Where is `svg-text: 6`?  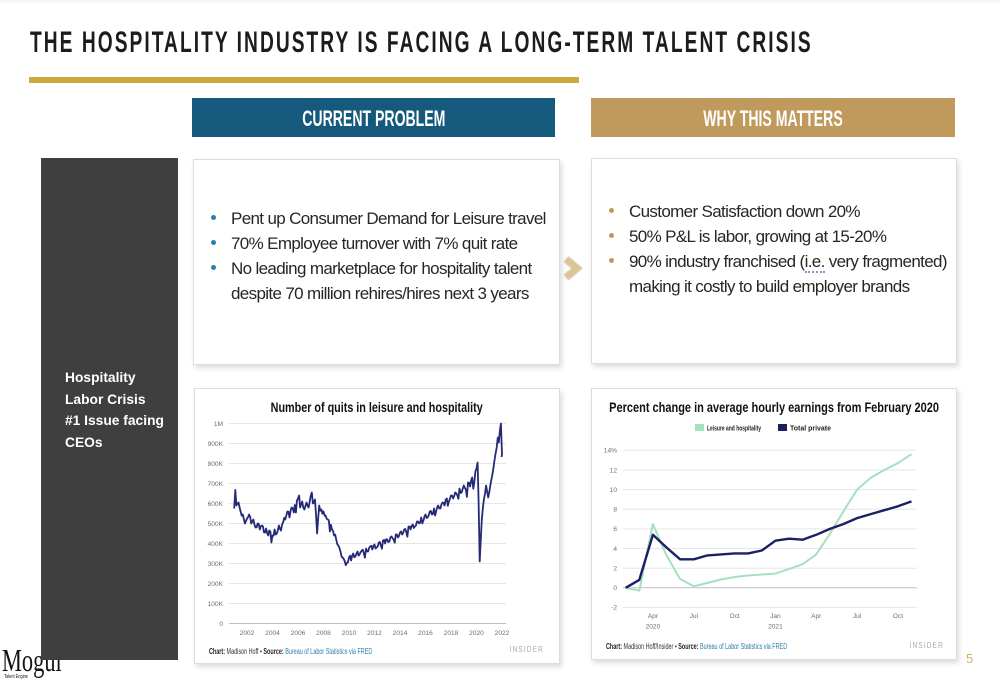 svg-text: 6 is located at coordinates (615, 529).